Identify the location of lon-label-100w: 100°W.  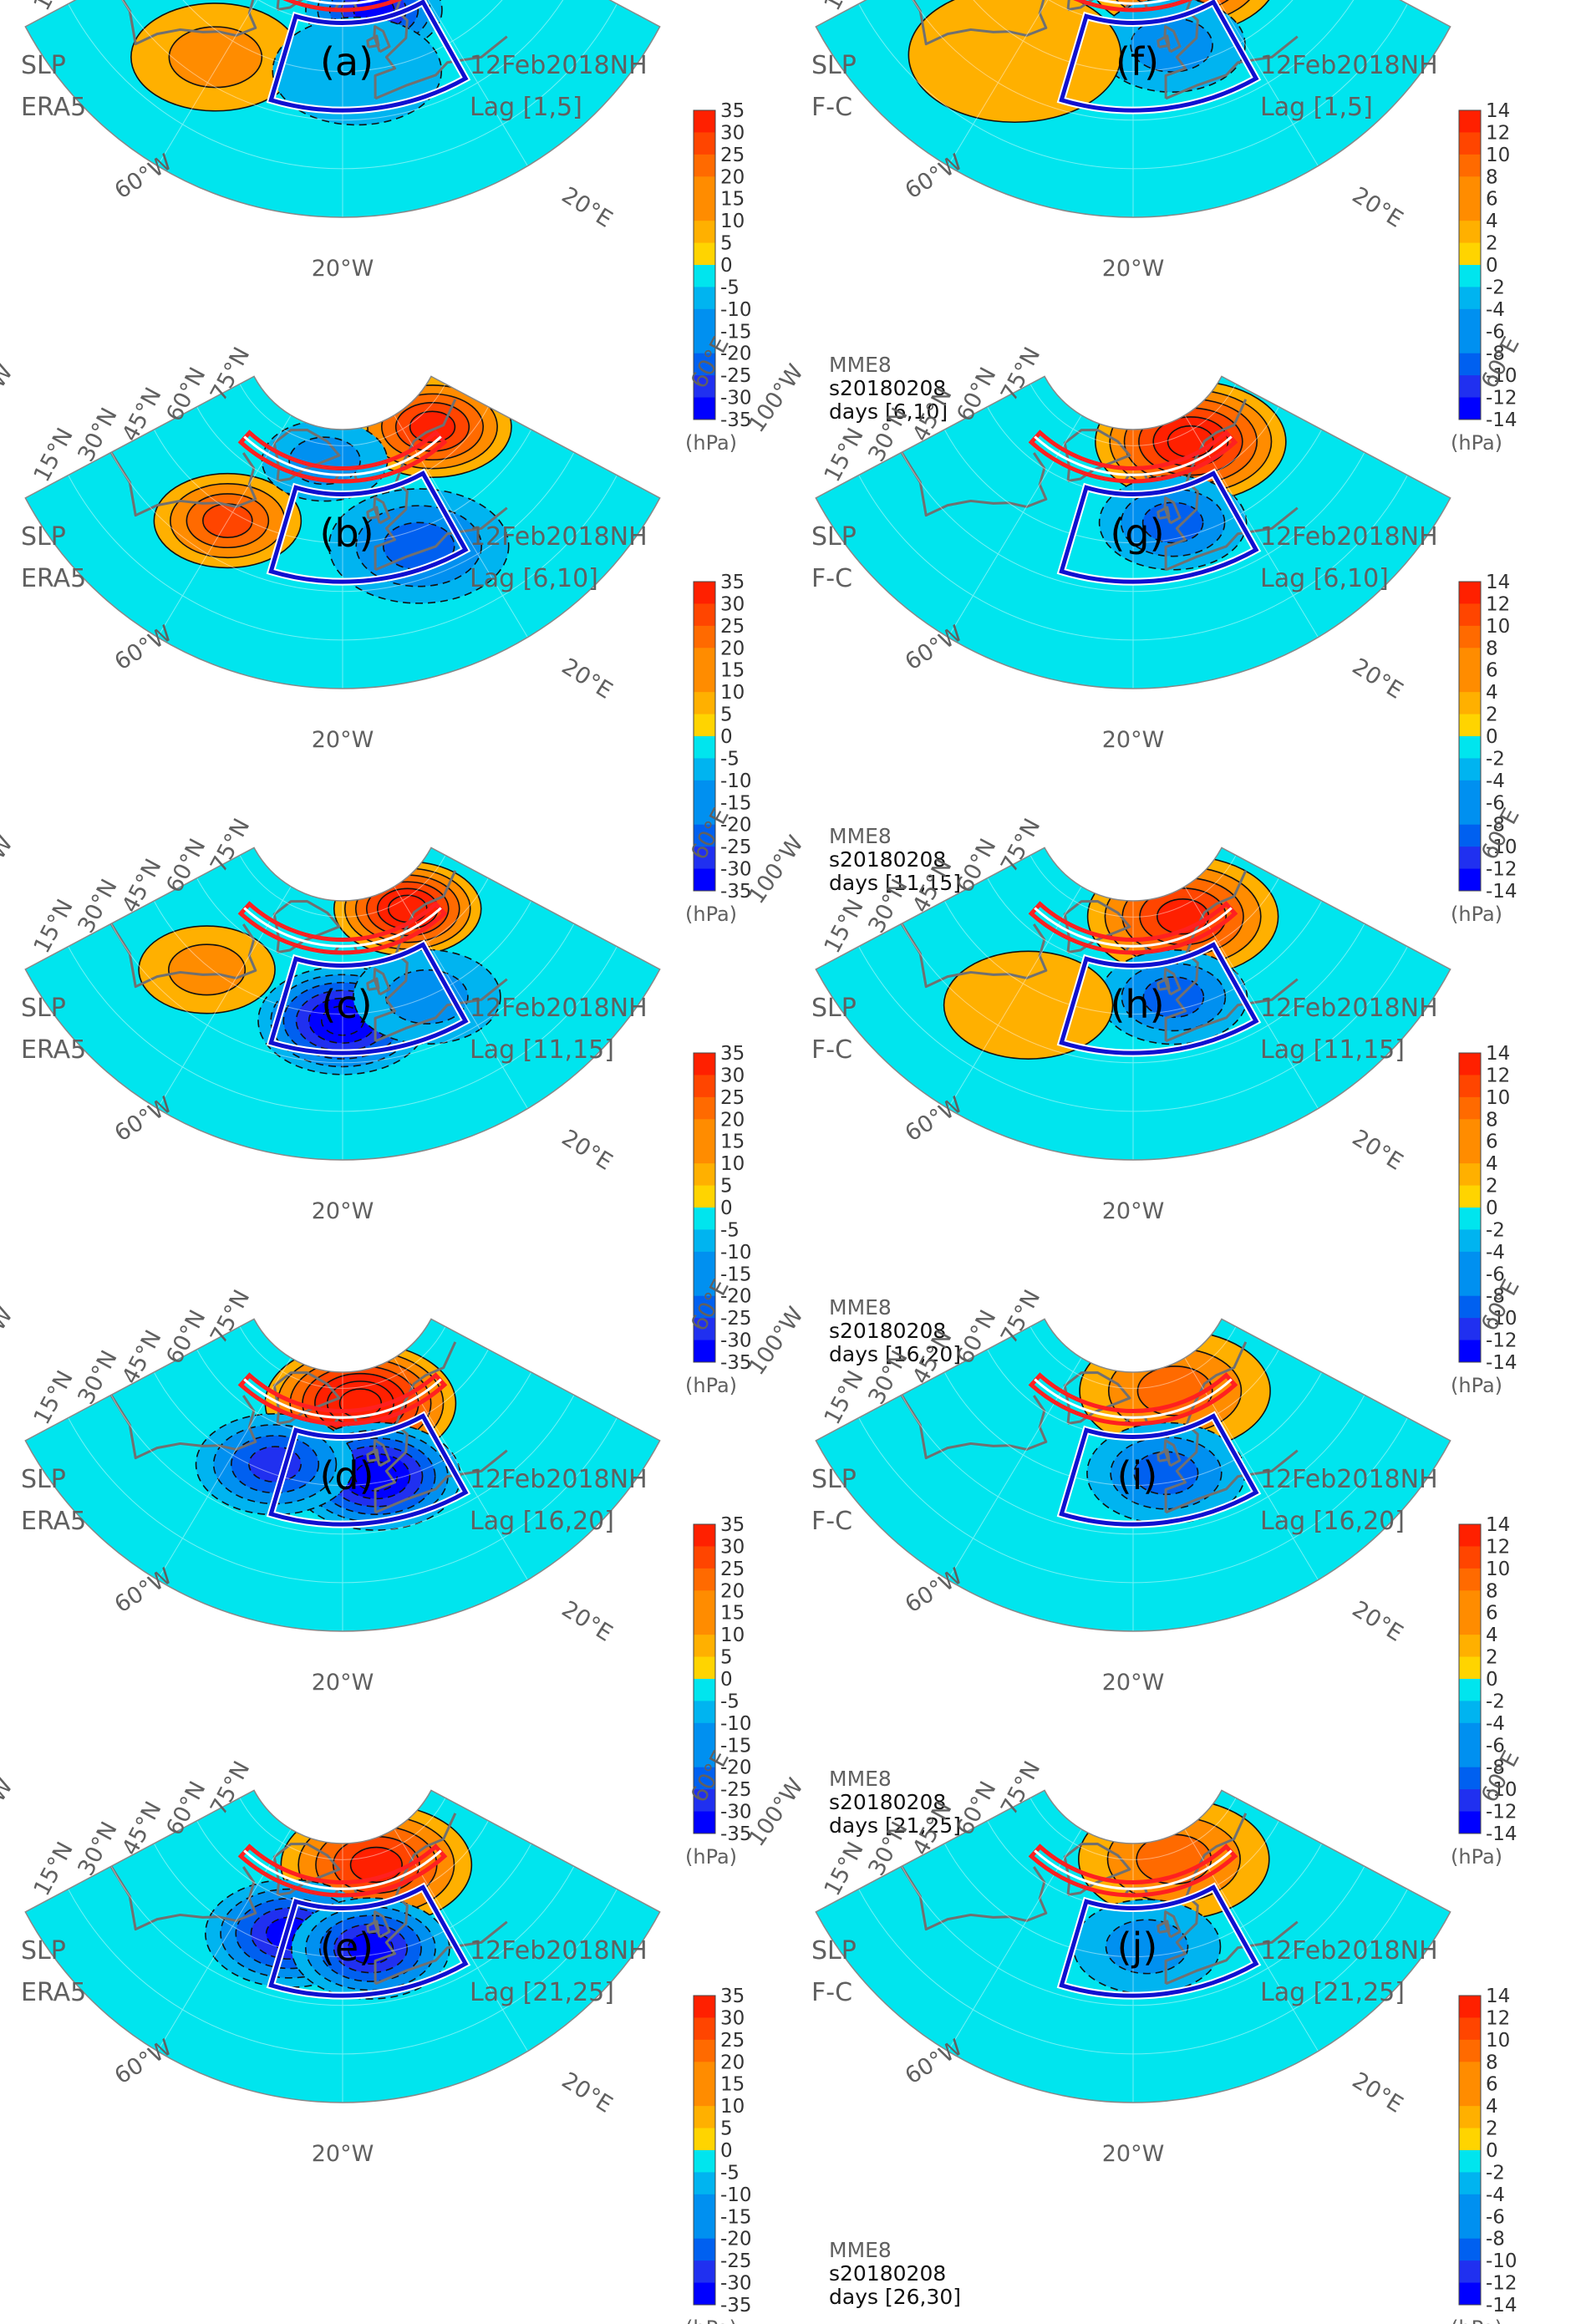
(776, 1341).